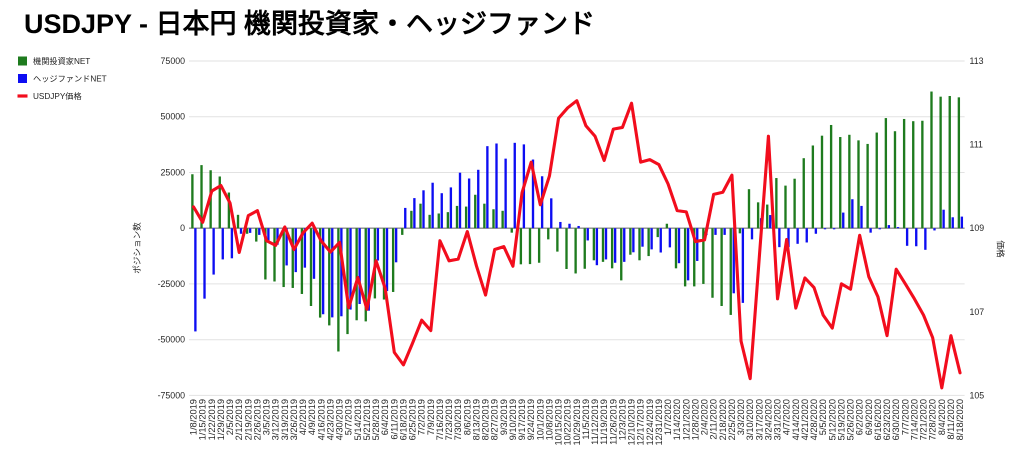 This screenshot has height=463, width=1024. I want to click on svg-text: 10/15/2019, so click(559, 422).